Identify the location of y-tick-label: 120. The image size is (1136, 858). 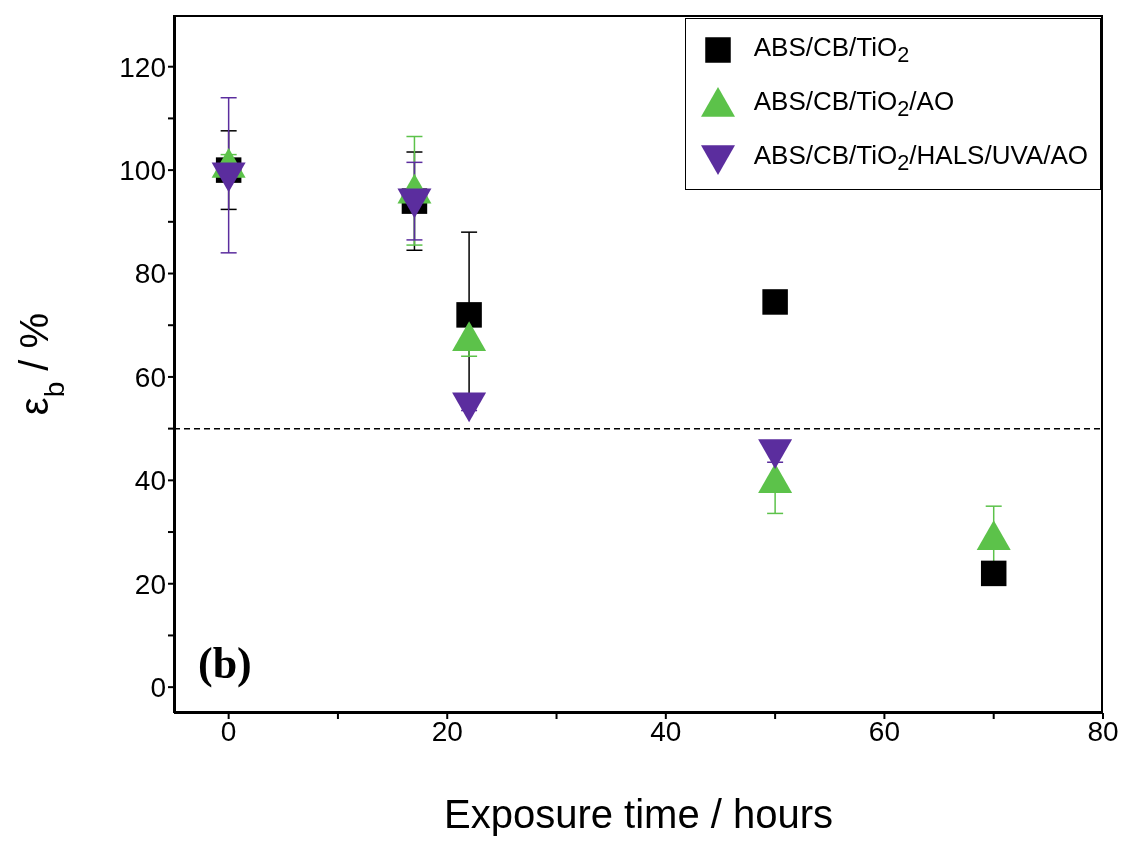
(142, 67).